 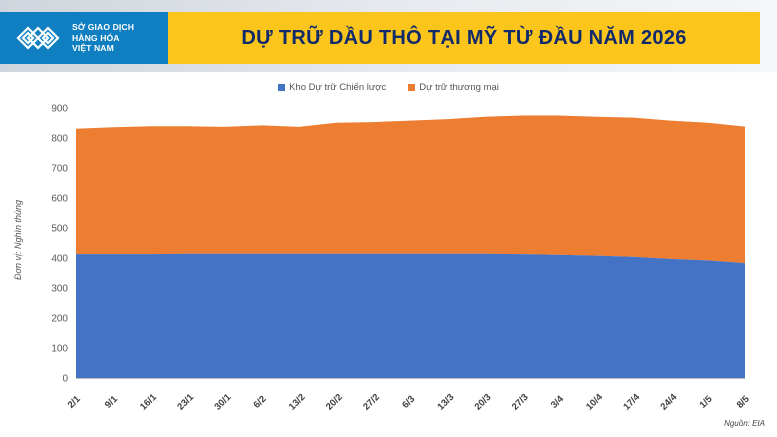 What do you see at coordinates (93, 48) in the screenshot?
I see `logo-line-3: VIỆT NAM` at bounding box center [93, 48].